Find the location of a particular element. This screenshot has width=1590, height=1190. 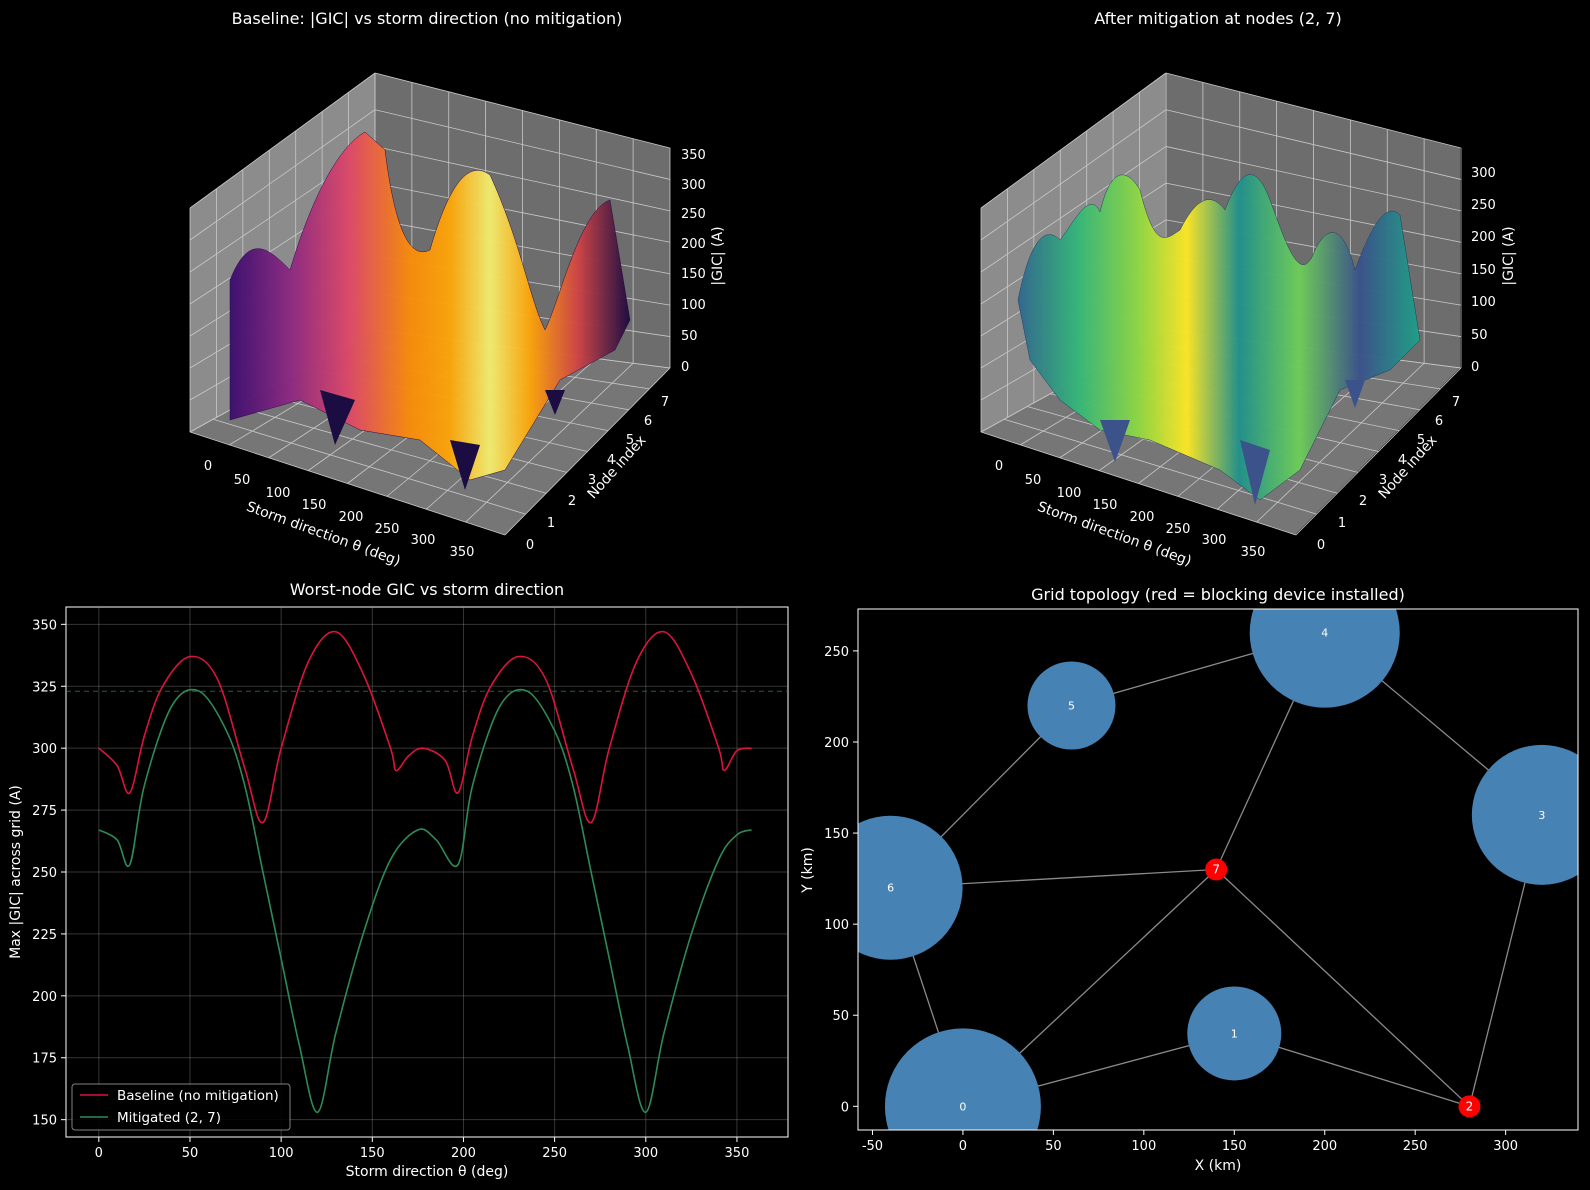

node-label: 2 is located at coordinates (1470, 1106).